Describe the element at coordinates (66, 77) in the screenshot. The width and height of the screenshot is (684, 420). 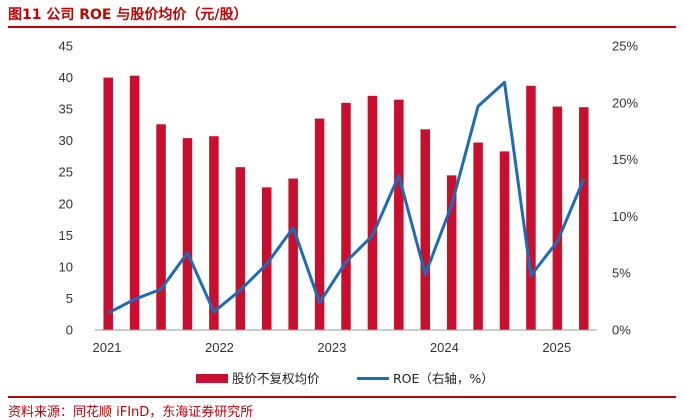
I see `left-axis-tick-label: 40` at that location.